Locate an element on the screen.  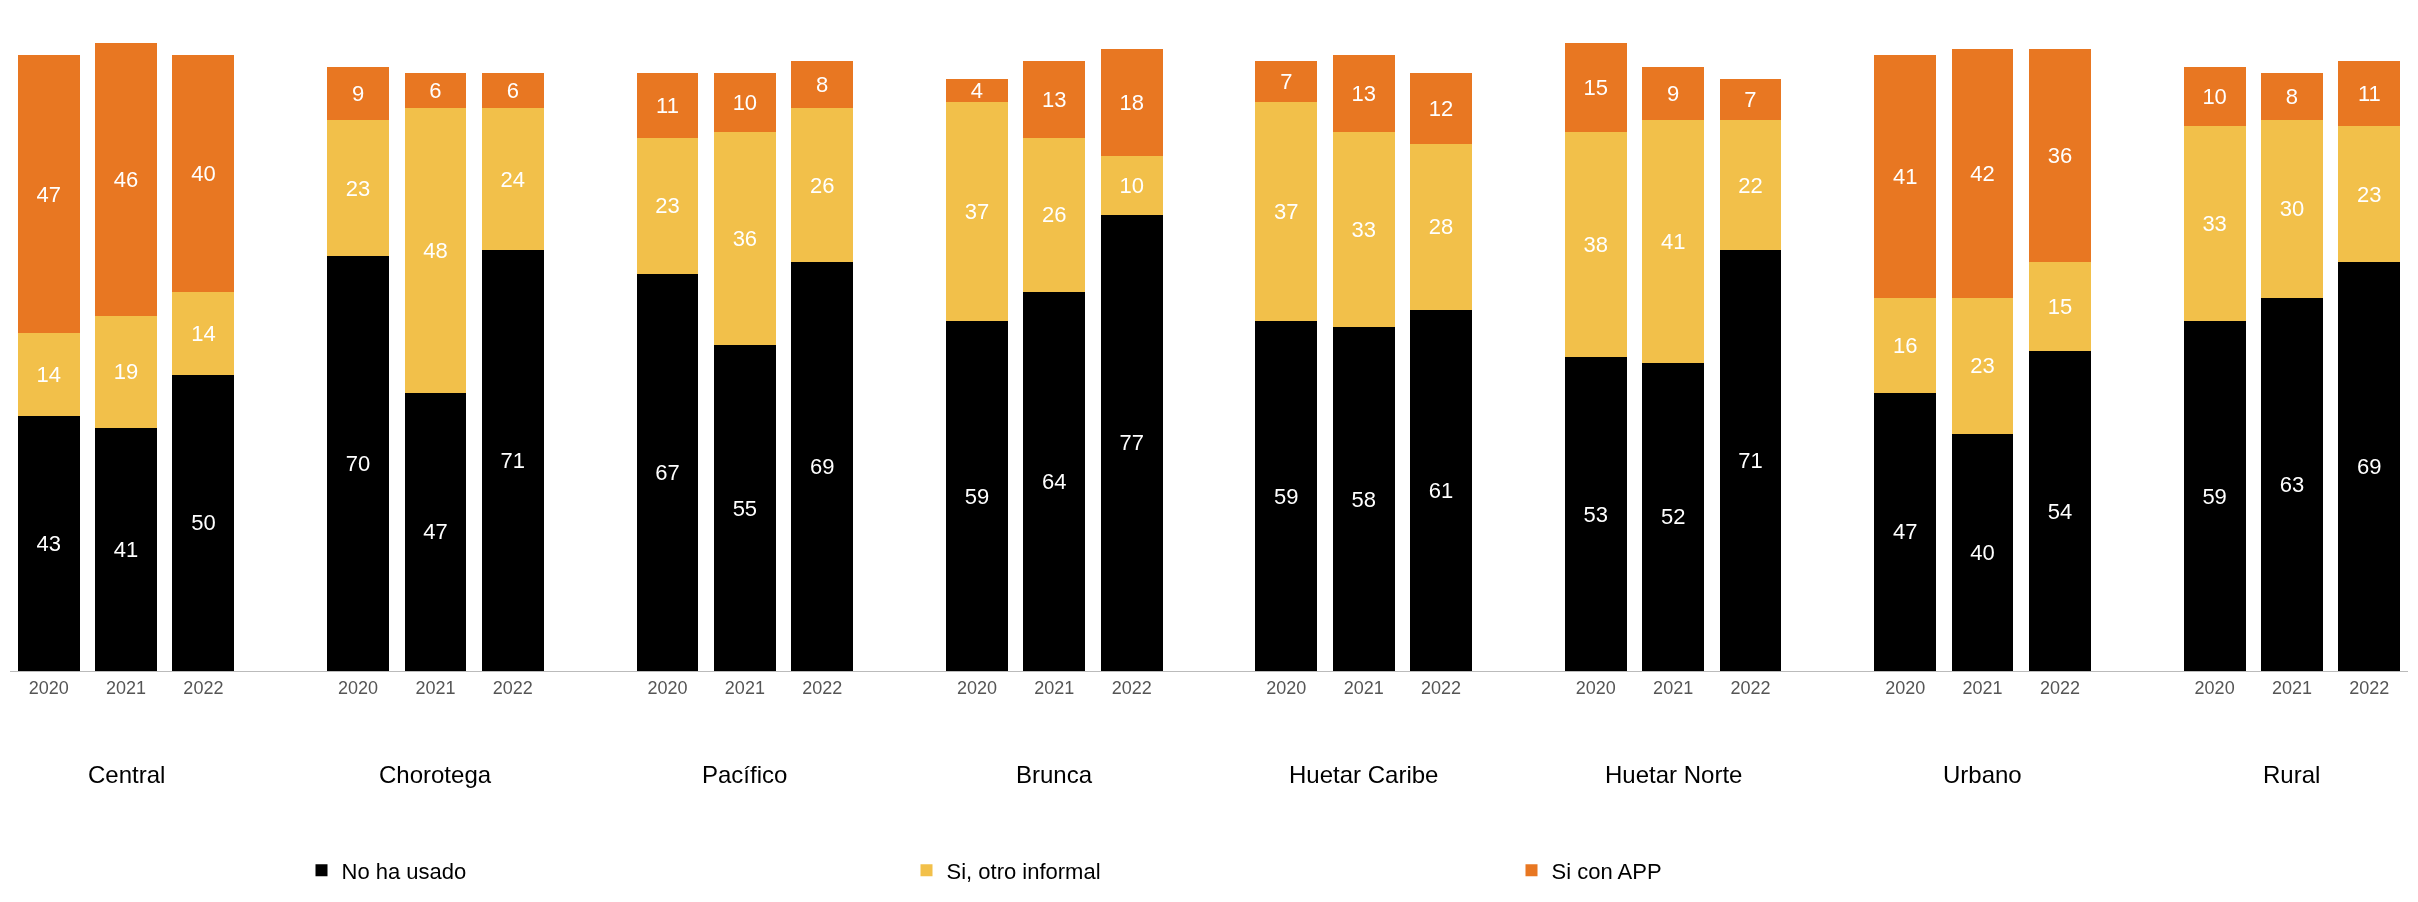
data-label: 19 is located at coordinates (126, 372).